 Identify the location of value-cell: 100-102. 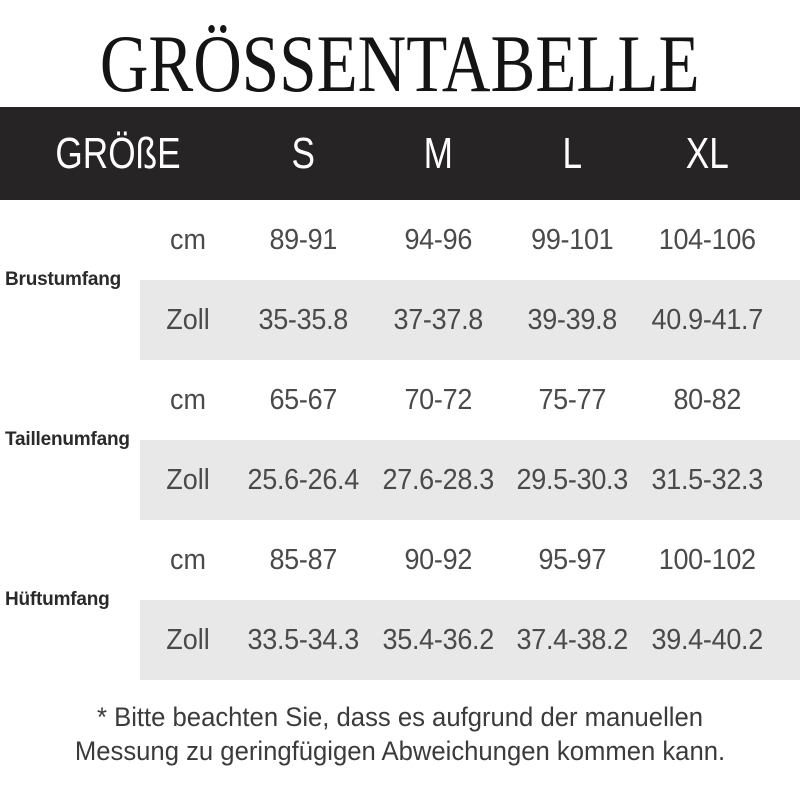
(707, 559).